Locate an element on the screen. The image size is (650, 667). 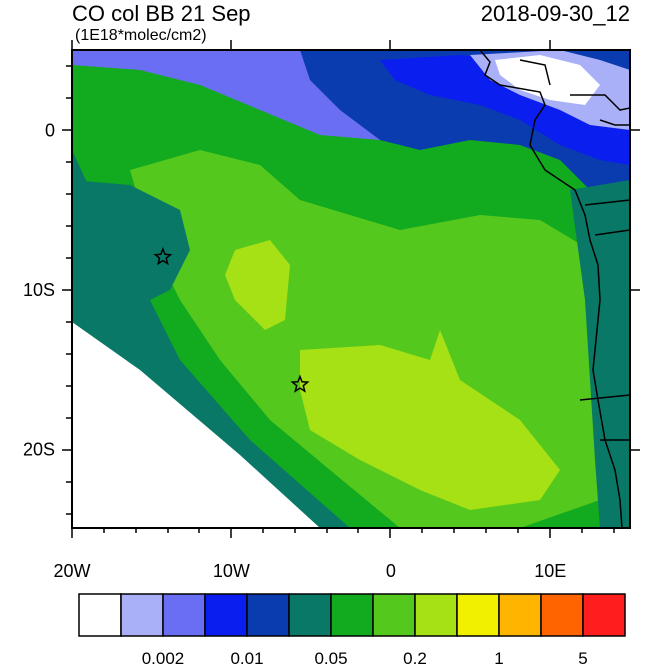
units-label: (1E18*molec/cm2) is located at coordinates (141, 35).